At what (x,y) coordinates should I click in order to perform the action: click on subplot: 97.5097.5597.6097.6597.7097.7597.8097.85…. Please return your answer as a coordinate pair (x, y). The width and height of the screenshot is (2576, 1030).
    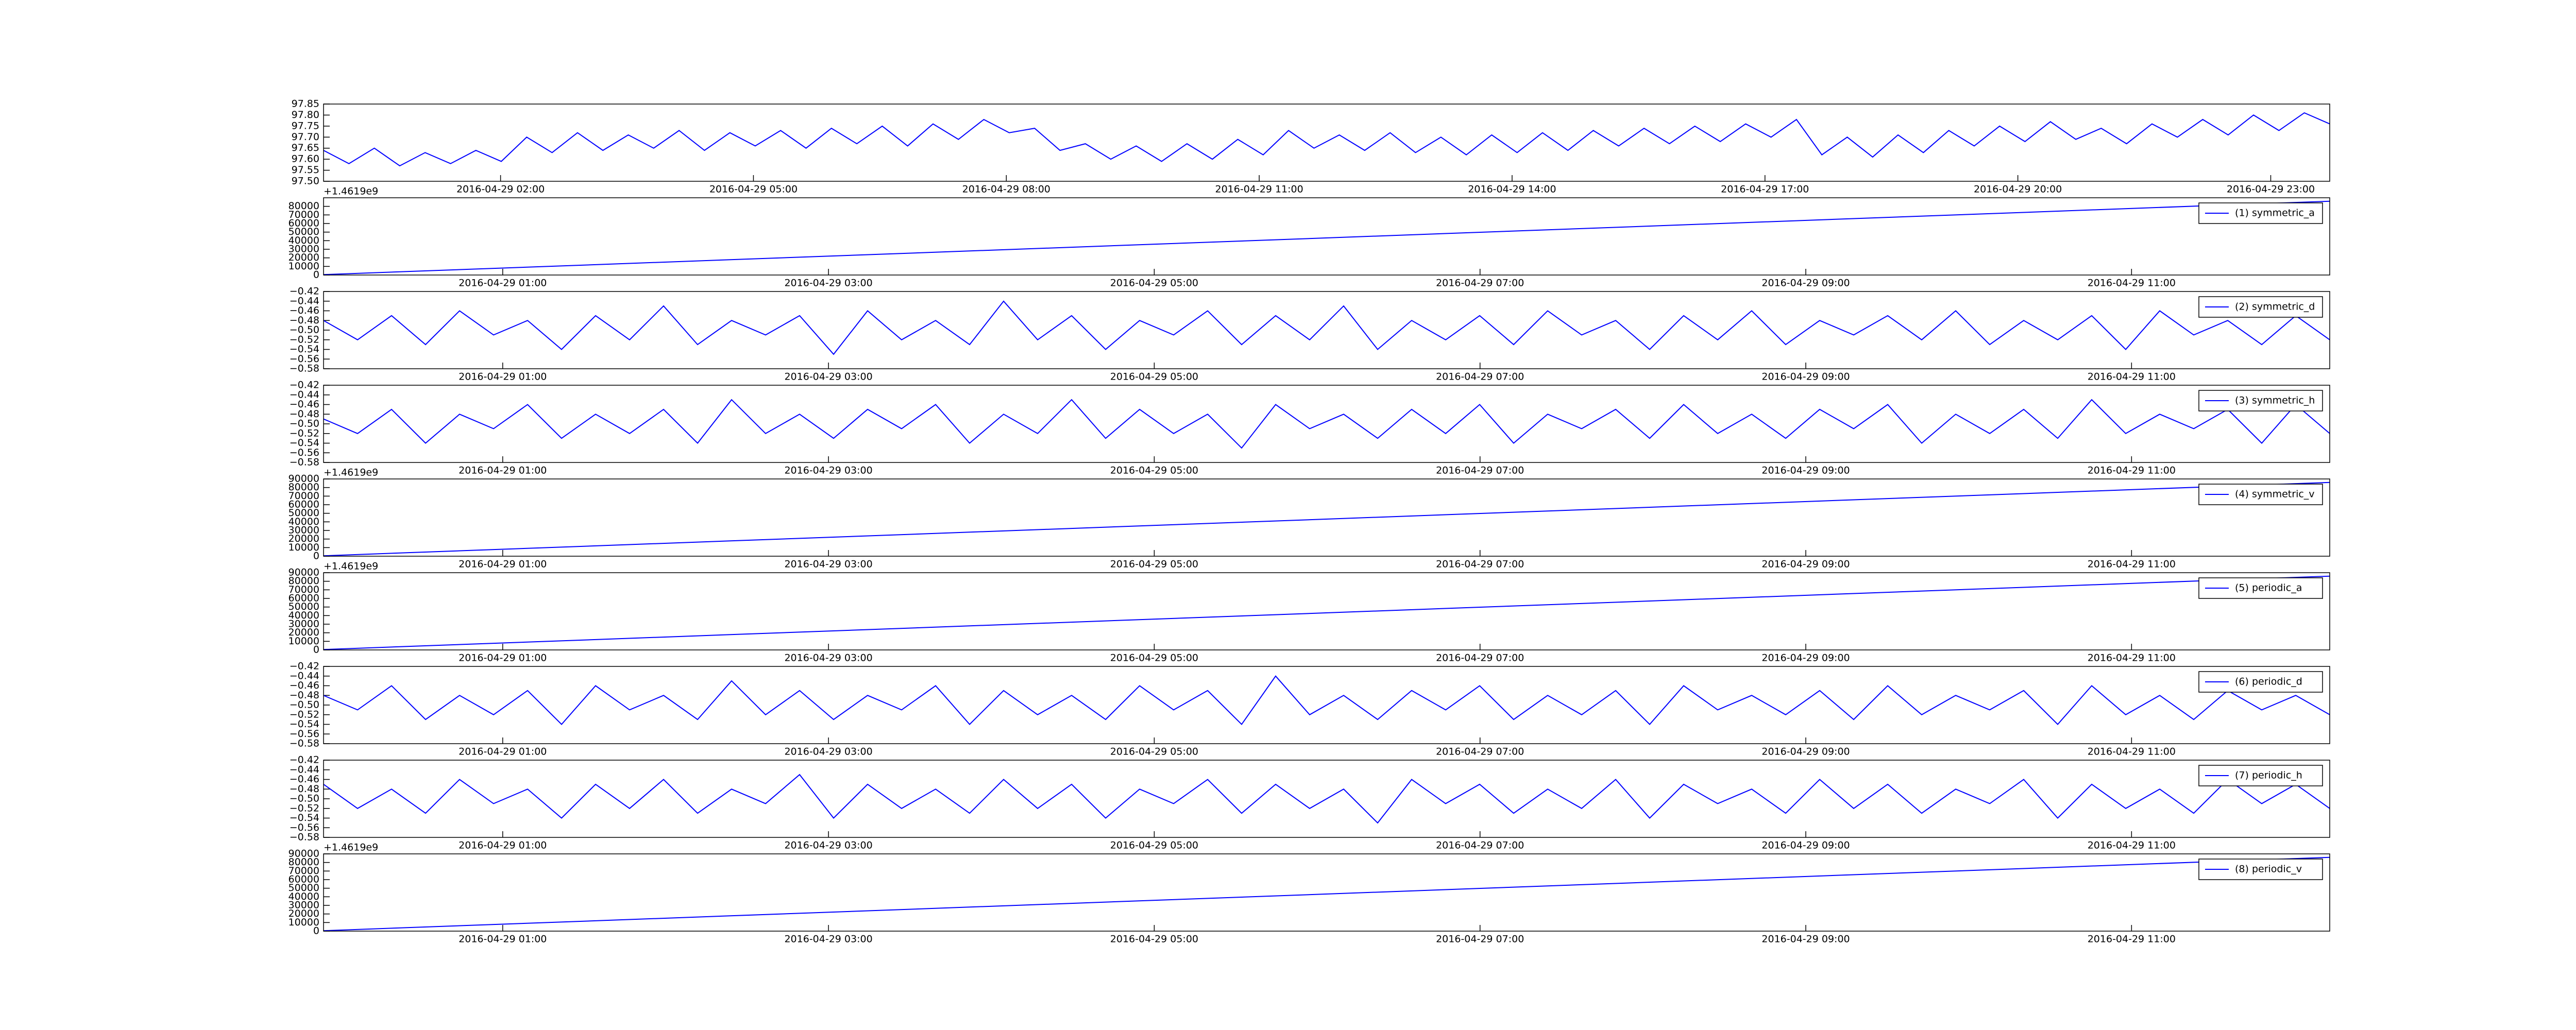
    Looking at the image, I should click on (1311, 146).